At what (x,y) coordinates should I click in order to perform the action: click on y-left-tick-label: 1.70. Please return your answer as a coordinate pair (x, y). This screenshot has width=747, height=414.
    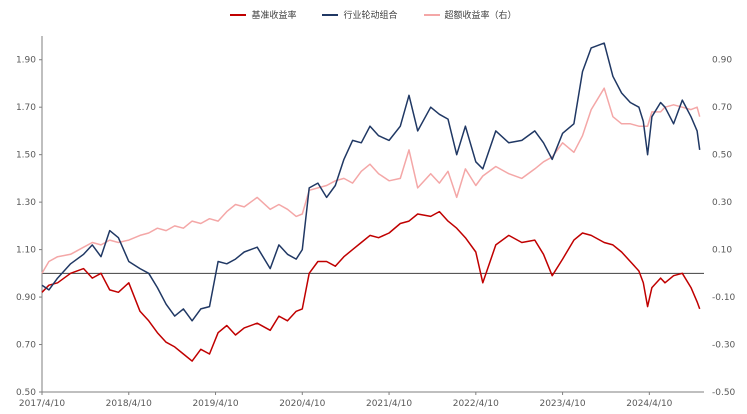
    Looking at the image, I should click on (26, 108).